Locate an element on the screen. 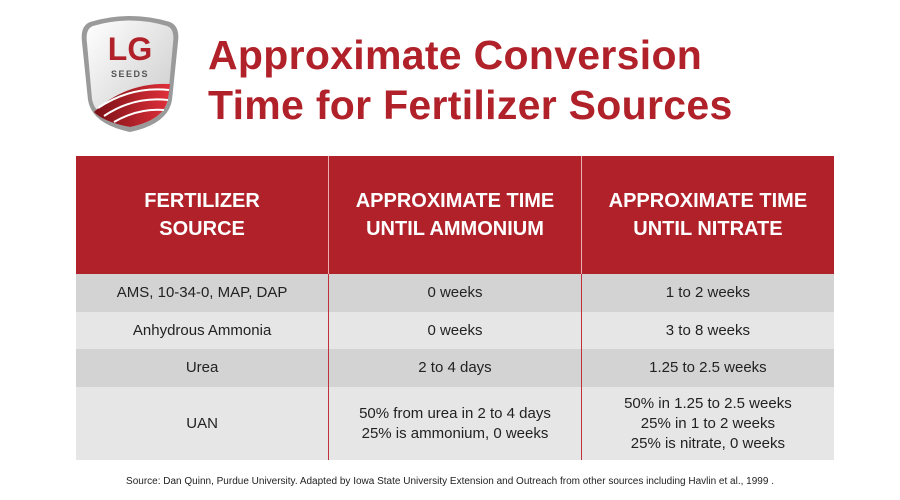  svg-text: SEEDS is located at coordinates (130, 74).